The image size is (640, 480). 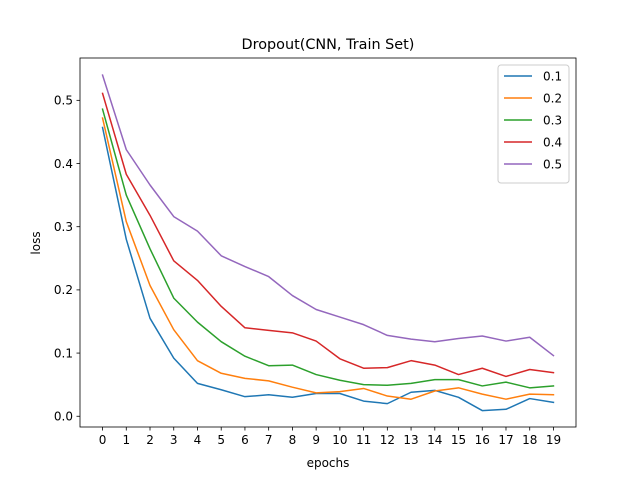 What do you see at coordinates (126, 440) in the screenshot?
I see `x-tick-label: 1` at bounding box center [126, 440].